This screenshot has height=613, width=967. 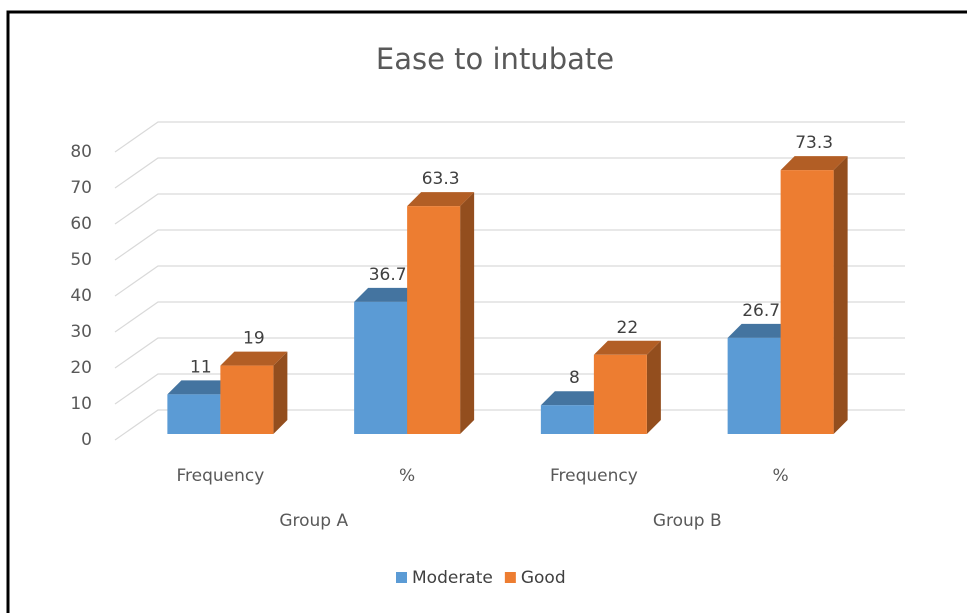 I want to click on data-label: 73.3, so click(x=814, y=143).